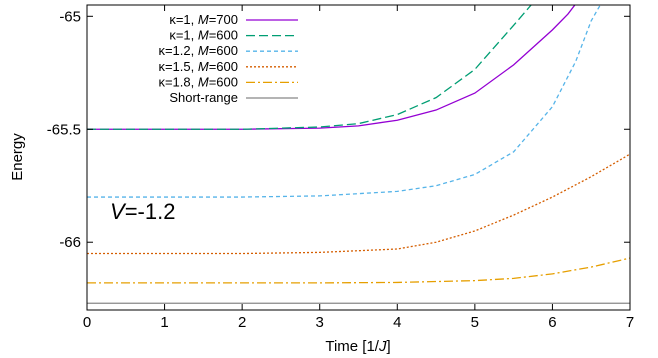  What do you see at coordinates (64, 129) in the screenshot?
I see `y-tick-label: -65.5` at bounding box center [64, 129].